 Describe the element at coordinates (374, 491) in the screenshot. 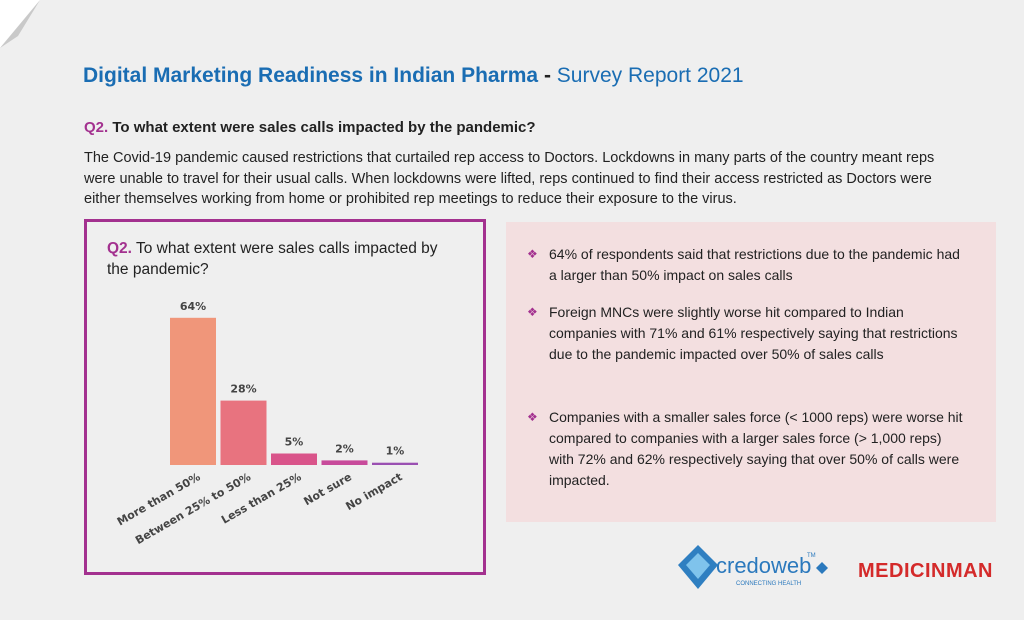

I see `category-label: No impact` at that location.